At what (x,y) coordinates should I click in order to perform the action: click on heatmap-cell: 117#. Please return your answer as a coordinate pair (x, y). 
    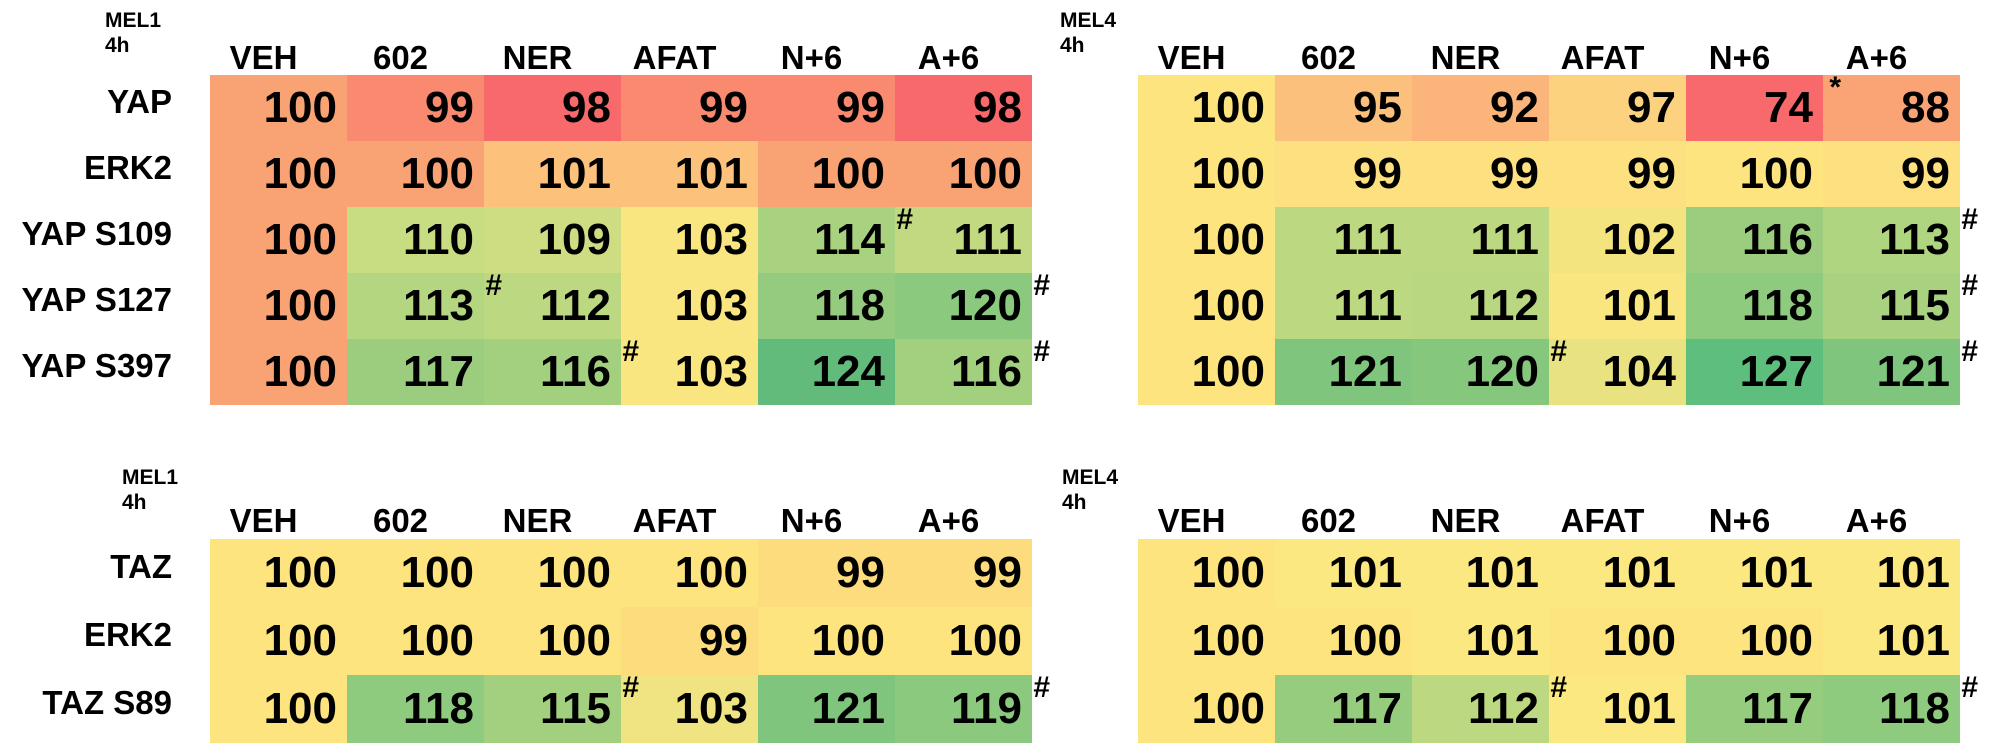
    Looking at the image, I should click on (1763, 708).